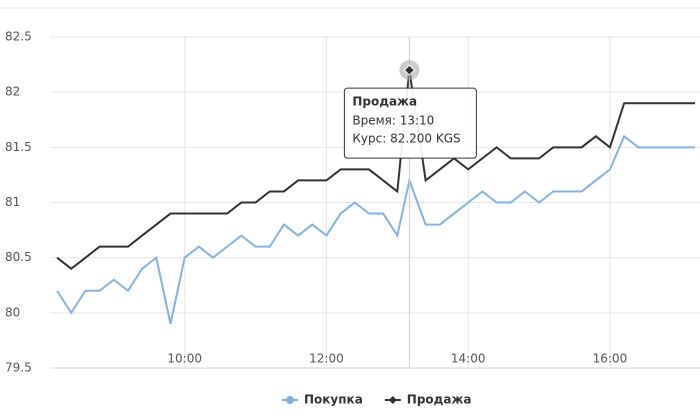  I want to click on x-tick-label: 12:00, so click(326, 359).